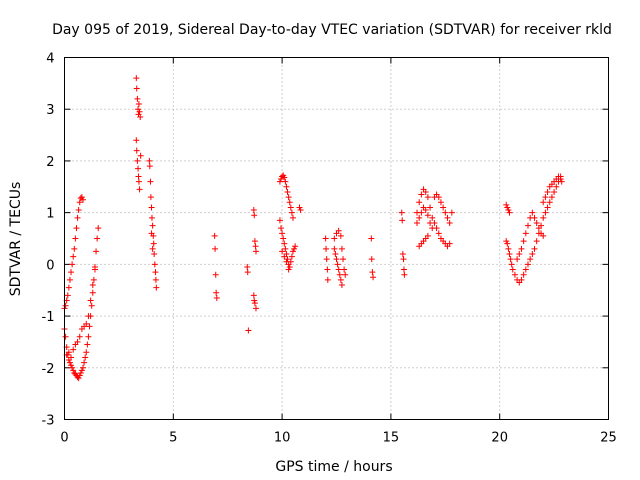  I want to click on y-tick-label: 4, so click(50, 59).